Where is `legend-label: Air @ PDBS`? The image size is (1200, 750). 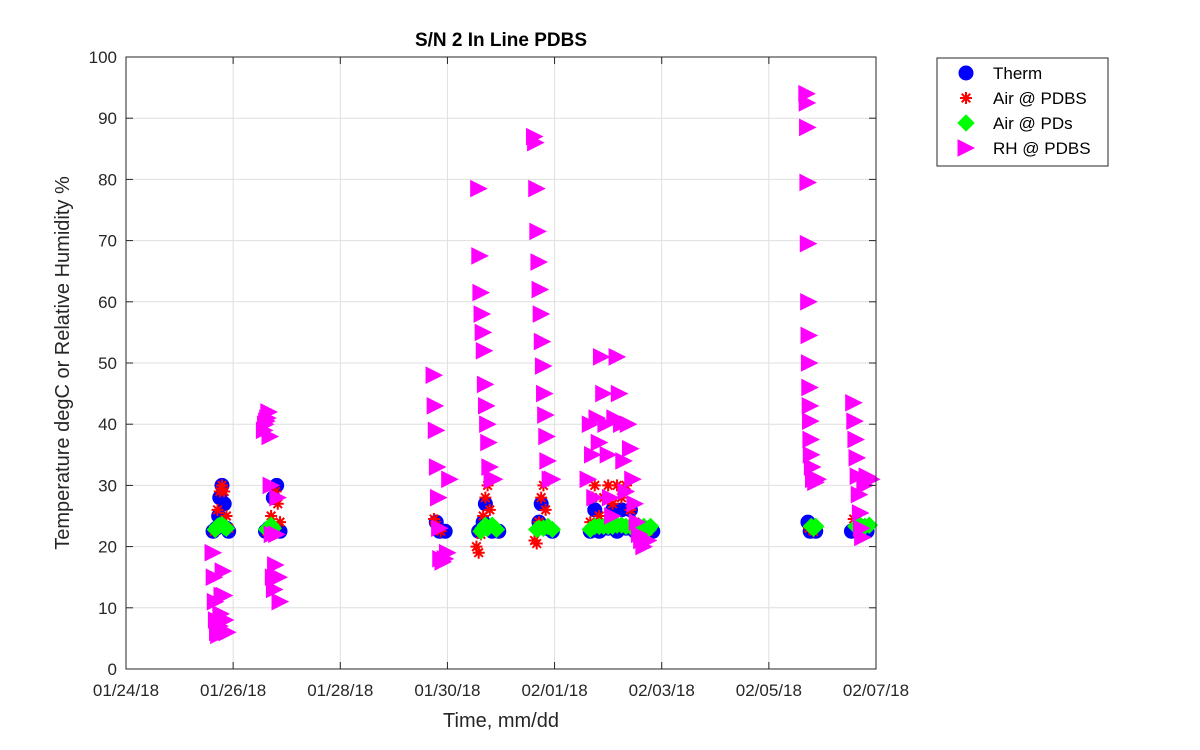
legend-label: Air @ PDBS is located at coordinates (1040, 98).